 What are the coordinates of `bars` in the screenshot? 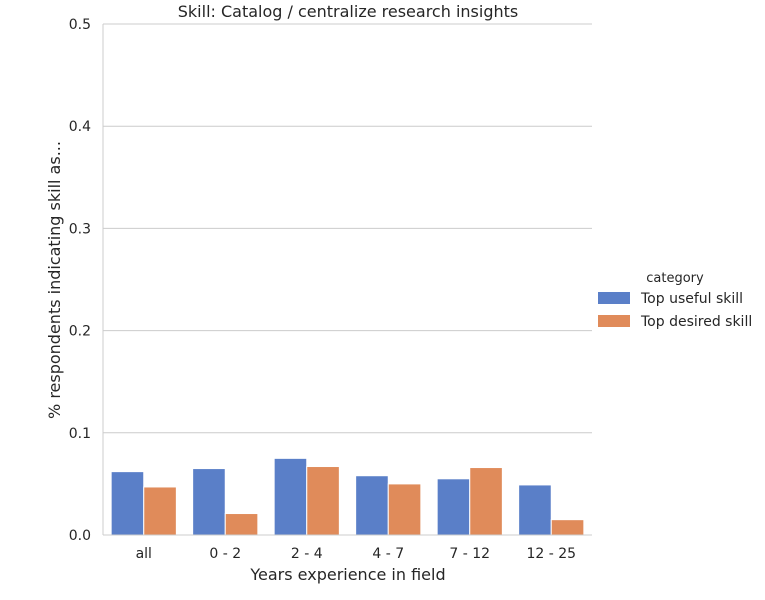 It's located at (347, 496).